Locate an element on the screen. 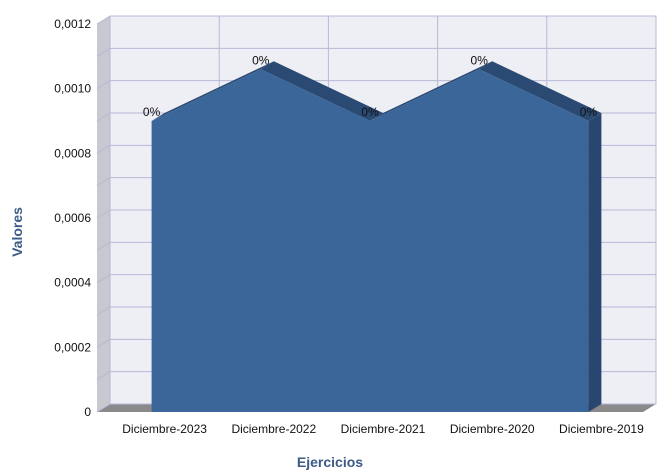 This screenshot has height=476, width=657. y-tick-label: 0,0012 is located at coordinates (72, 24).